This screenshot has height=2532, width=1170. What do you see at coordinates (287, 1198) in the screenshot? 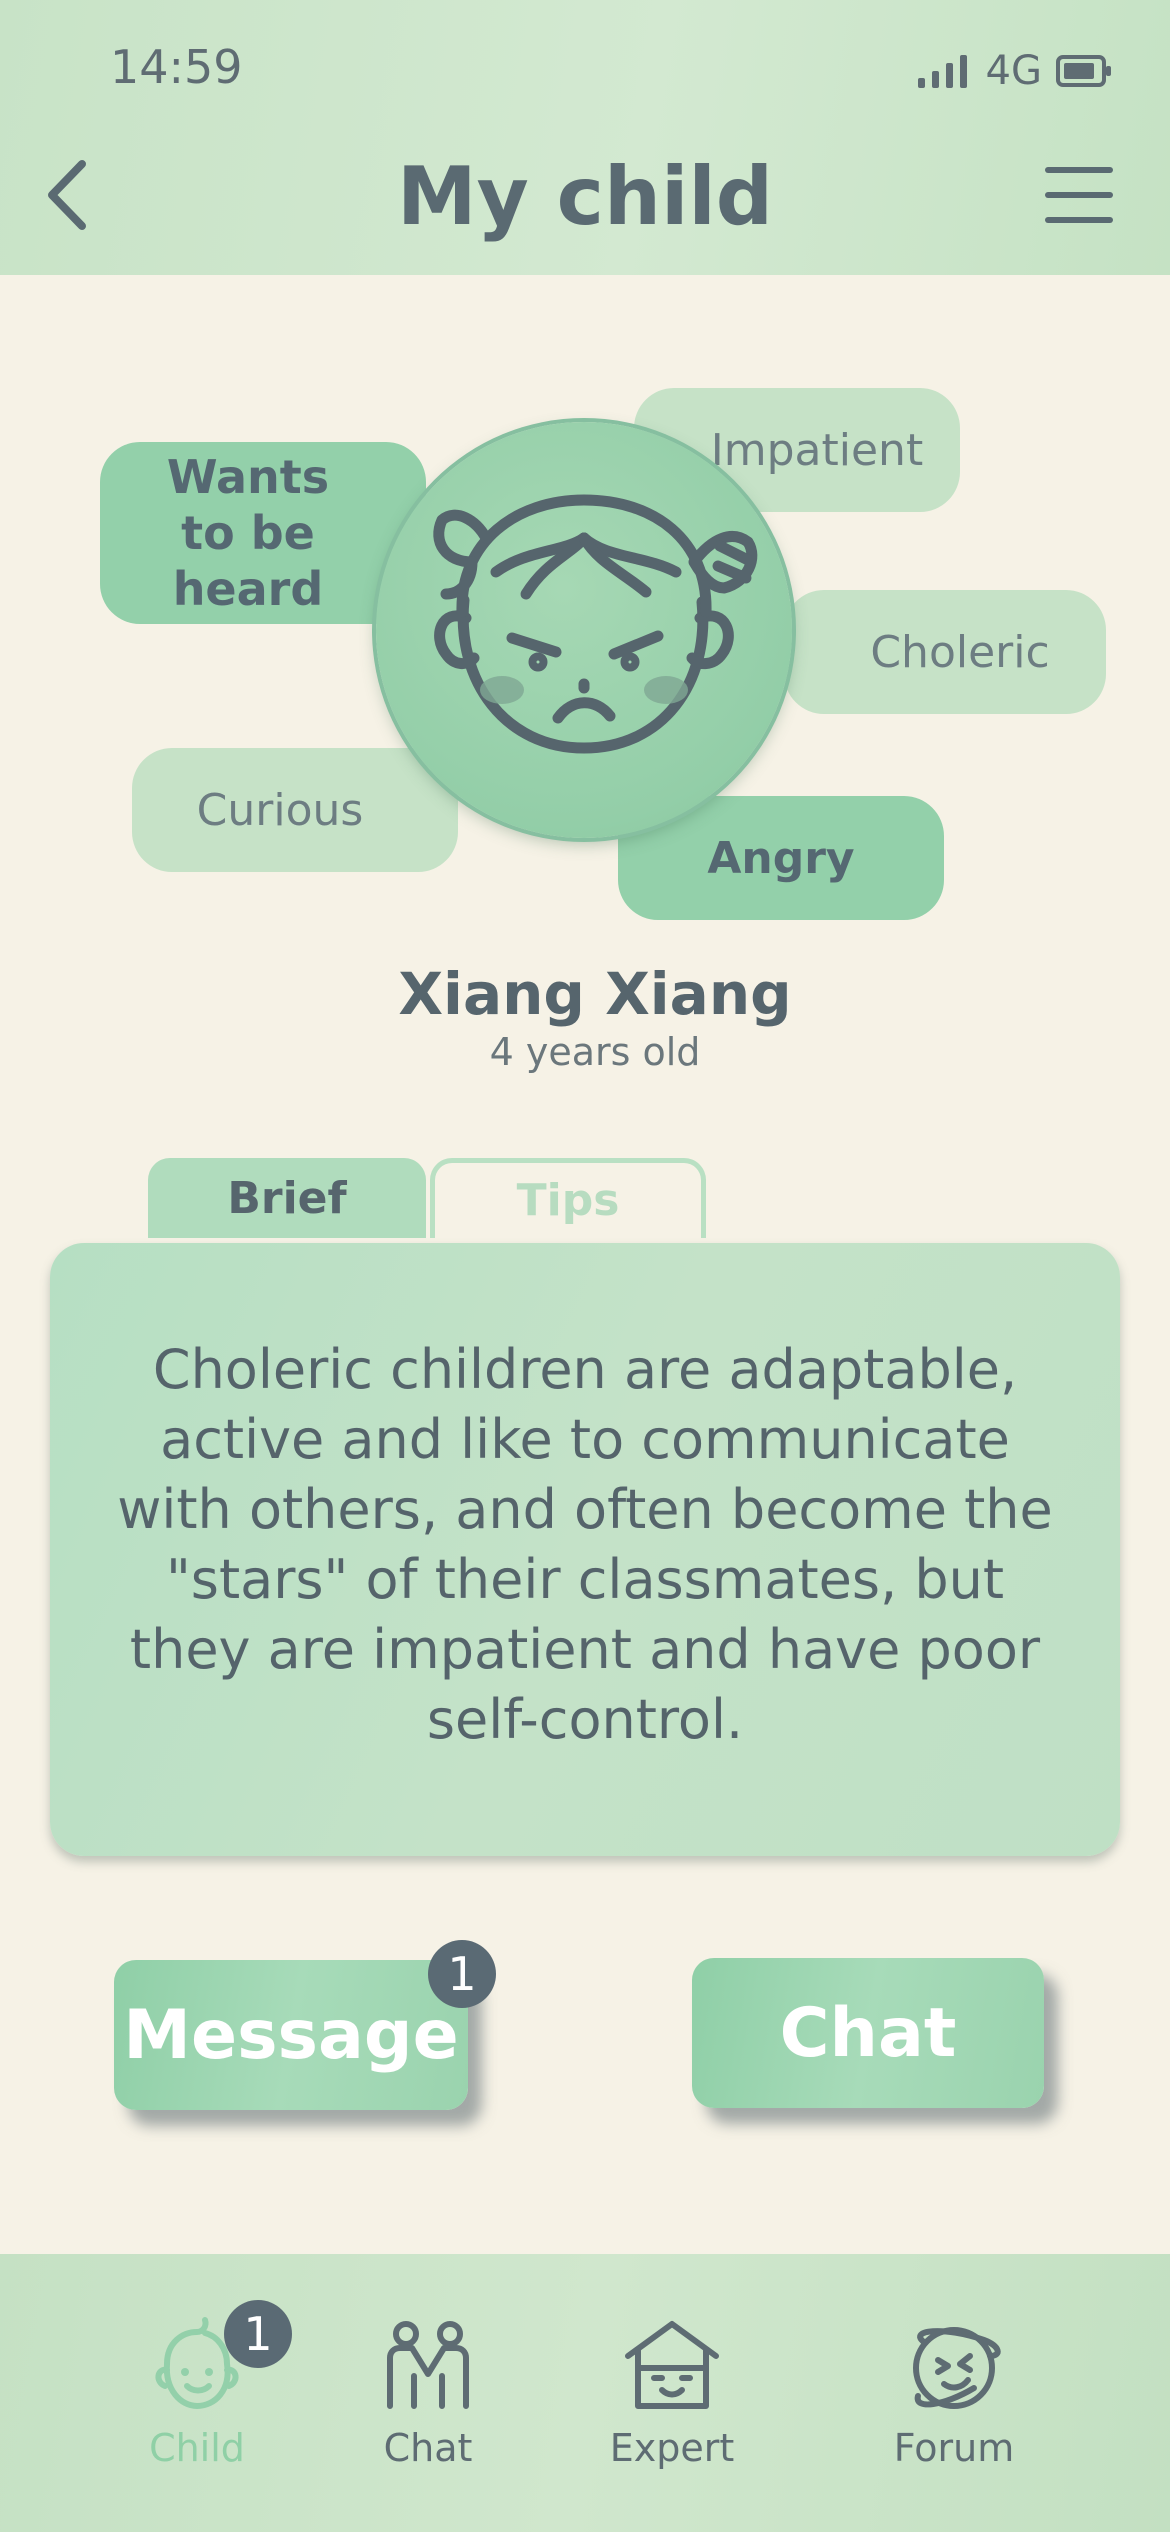
I see `tab-brief: Brief` at bounding box center [287, 1198].